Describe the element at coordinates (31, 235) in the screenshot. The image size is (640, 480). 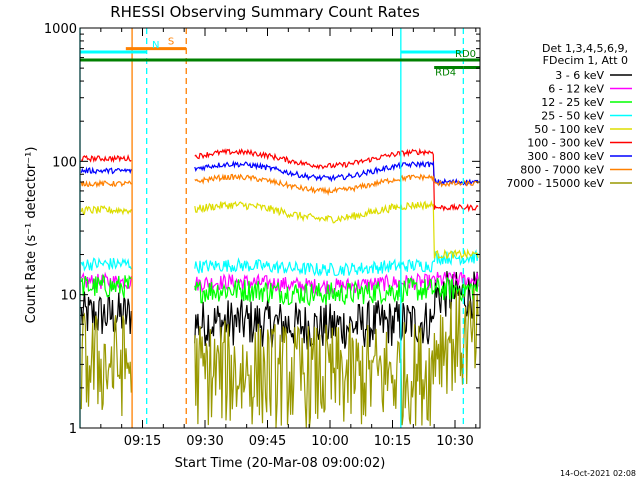
I see `y-axis-label: Count Rate (s⁻¹ detector⁻¹)` at that location.